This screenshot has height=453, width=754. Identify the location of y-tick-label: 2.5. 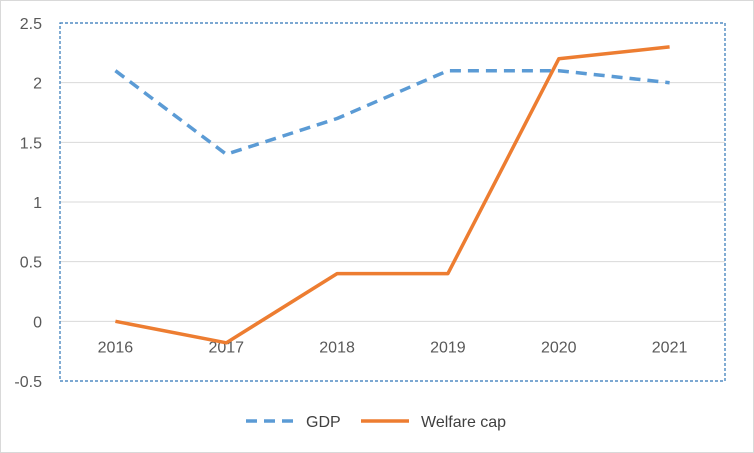
(31, 24).